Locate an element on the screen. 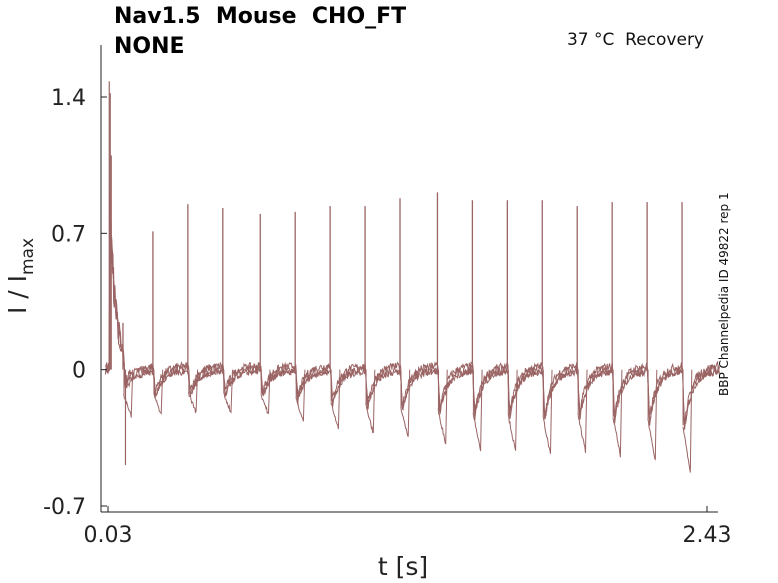 Image resolution: width=778 pixels, height=583 pixels. x-axis-label: t [s] is located at coordinates (403, 566).